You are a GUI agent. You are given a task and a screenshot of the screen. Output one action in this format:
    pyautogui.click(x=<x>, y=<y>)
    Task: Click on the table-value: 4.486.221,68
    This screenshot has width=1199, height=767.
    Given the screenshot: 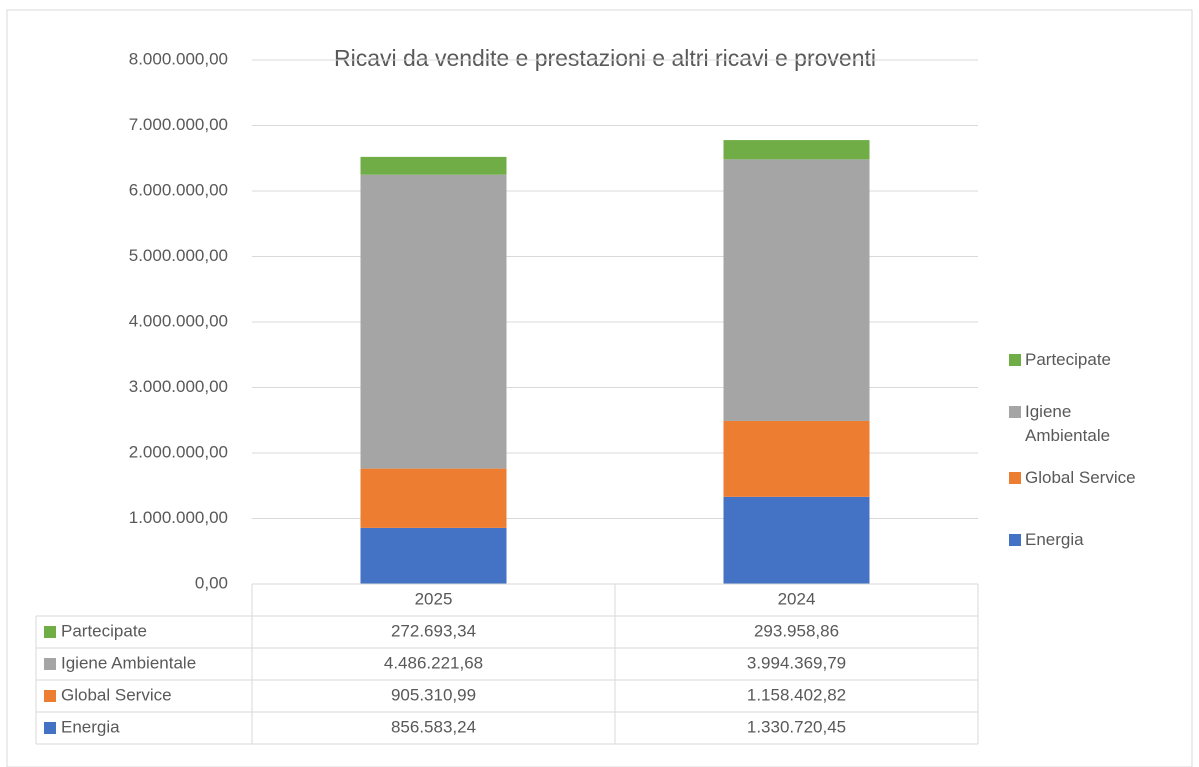 What is the action you would take?
    pyautogui.click(x=433, y=662)
    